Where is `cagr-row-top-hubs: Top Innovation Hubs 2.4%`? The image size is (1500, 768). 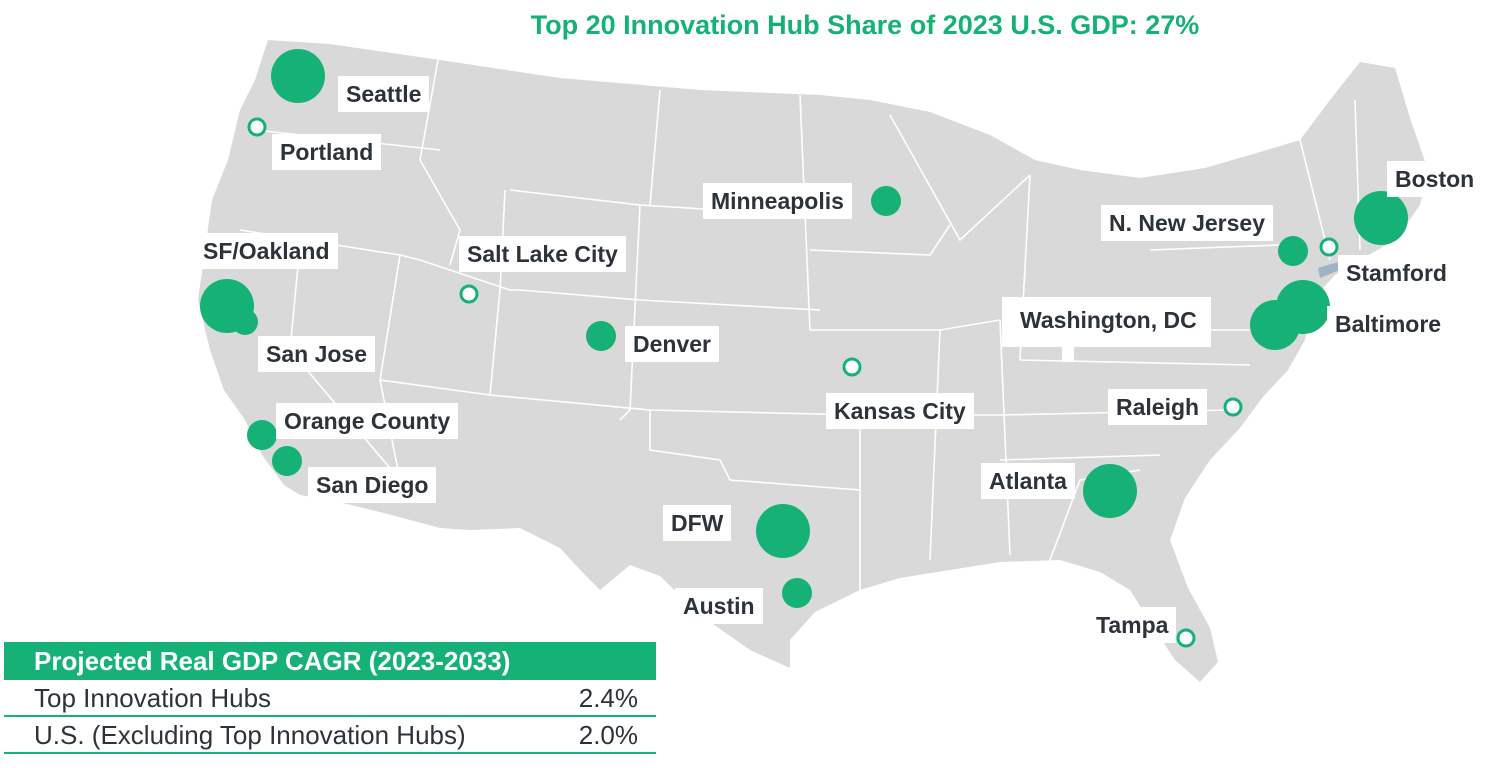 cagr-row-top-hubs: Top Innovation Hubs 2.4% is located at coordinates (330, 698).